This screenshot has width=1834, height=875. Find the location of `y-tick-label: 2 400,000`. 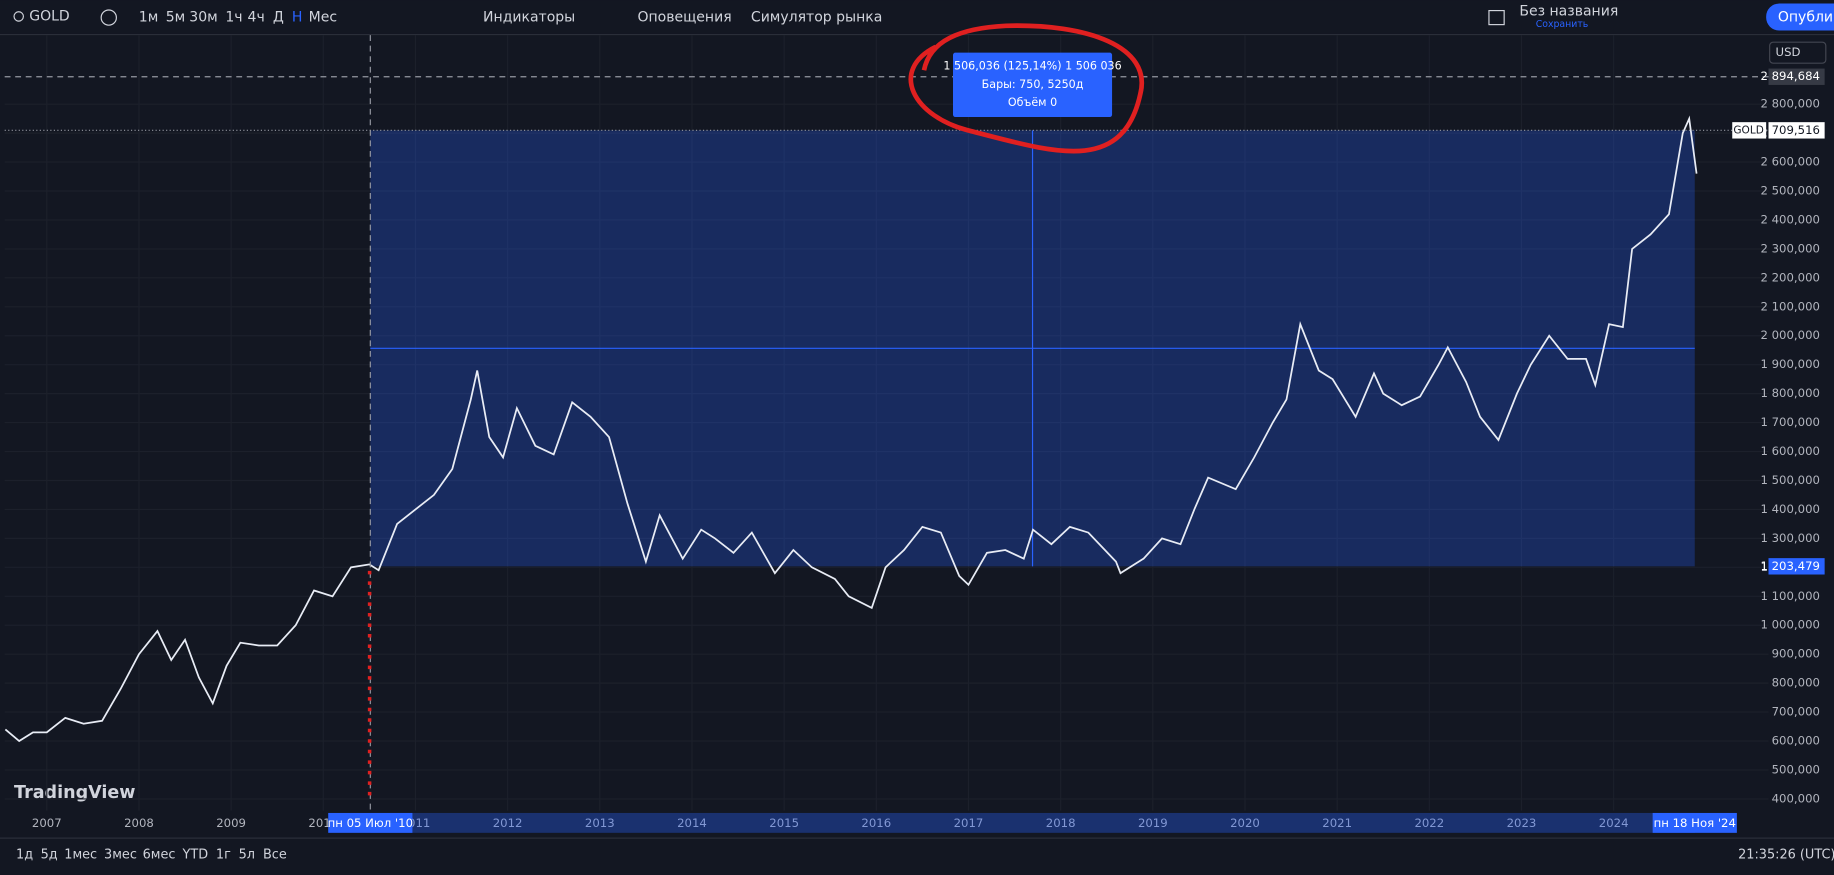

y-tick-label: 2 400,000 is located at coordinates (1789, 219).